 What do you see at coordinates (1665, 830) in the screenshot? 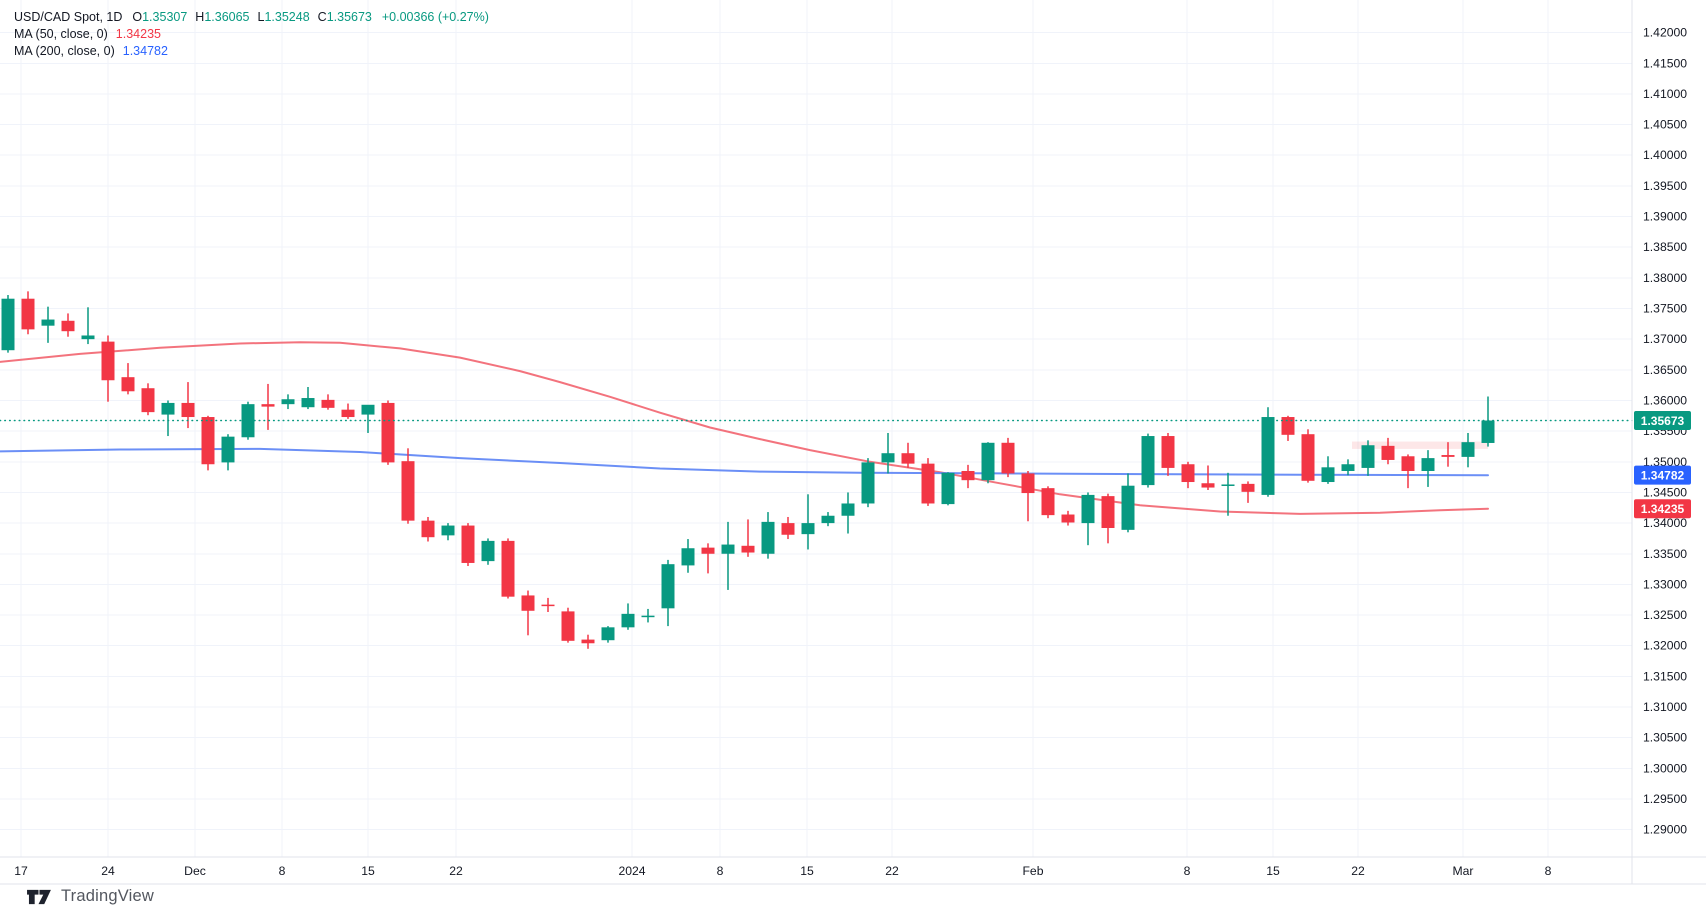
I see `price-scale-label: 1.29000` at bounding box center [1665, 830].